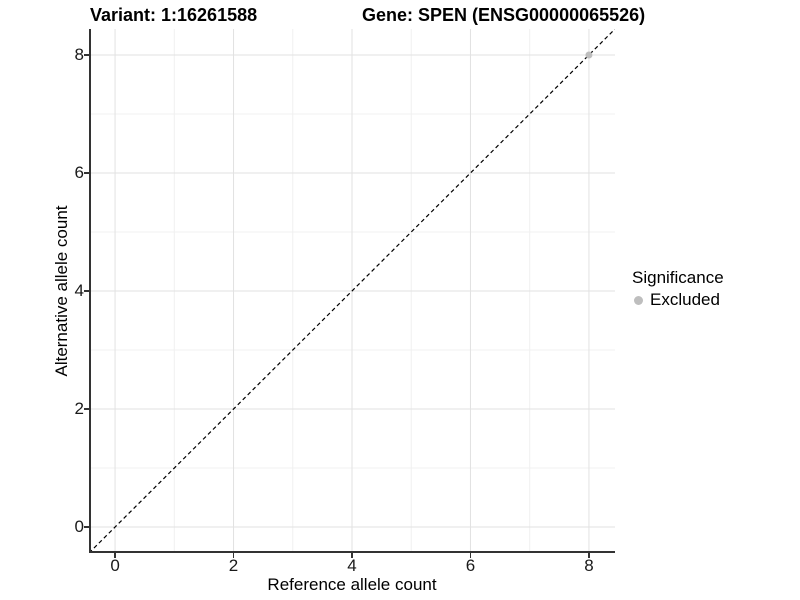 This screenshot has width=800, height=600. What do you see at coordinates (470, 565) in the screenshot?
I see `x-tick-label: 6` at bounding box center [470, 565].